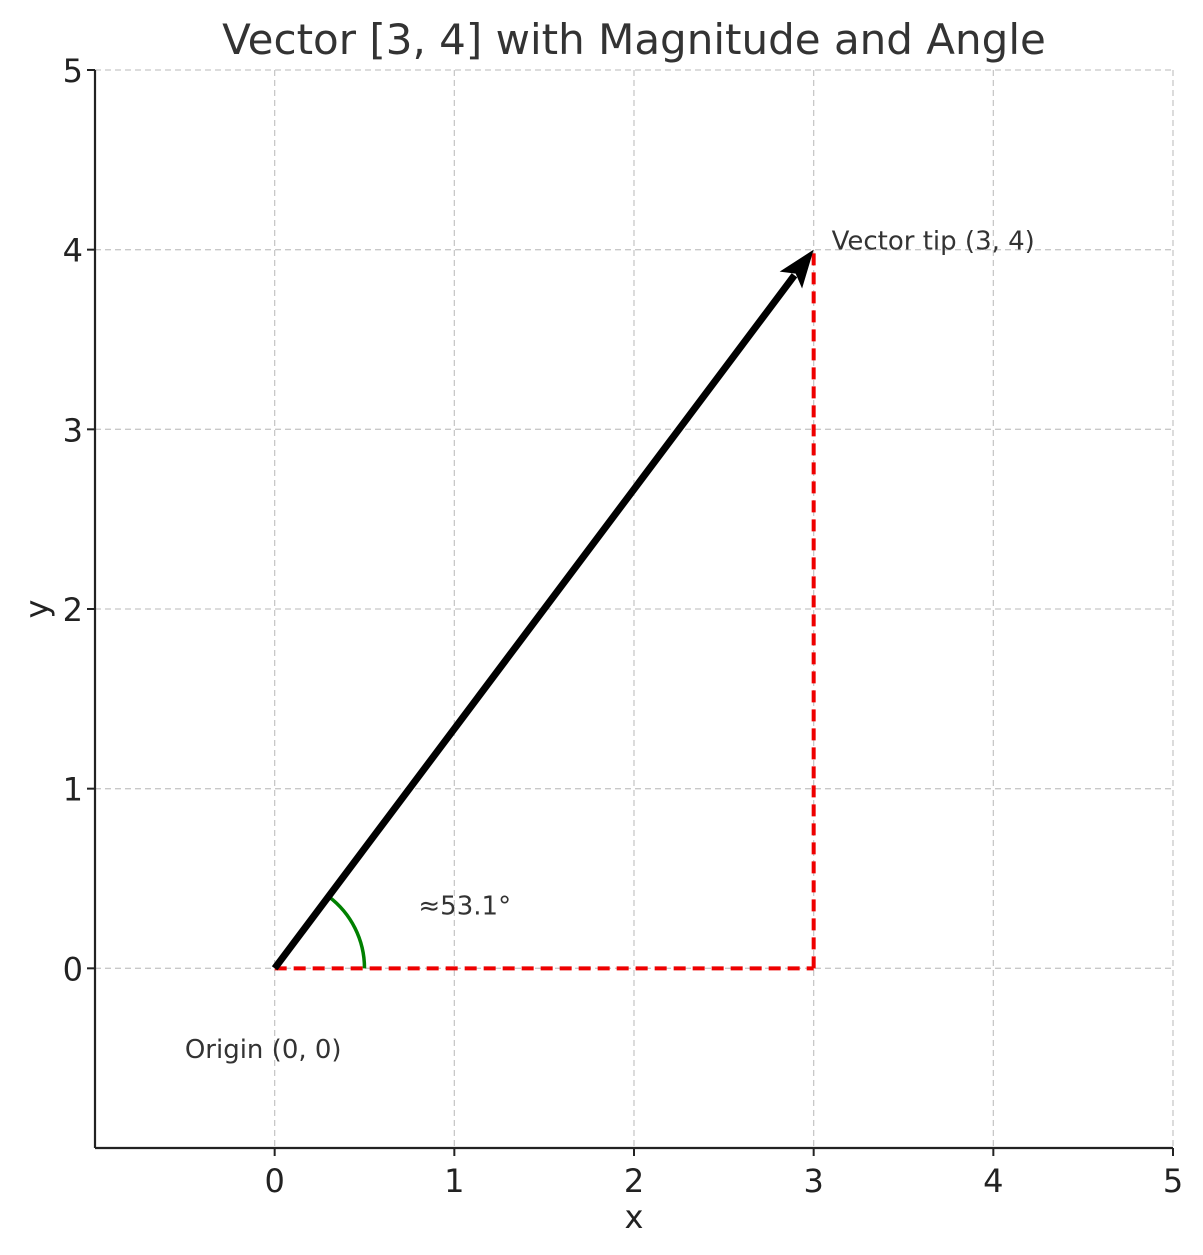 This screenshot has height=1255, width=1203. What do you see at coordinates (73, 969) in the screenshot?
I see `y-tick-label-0: 0` at bounding box center [73, 969].